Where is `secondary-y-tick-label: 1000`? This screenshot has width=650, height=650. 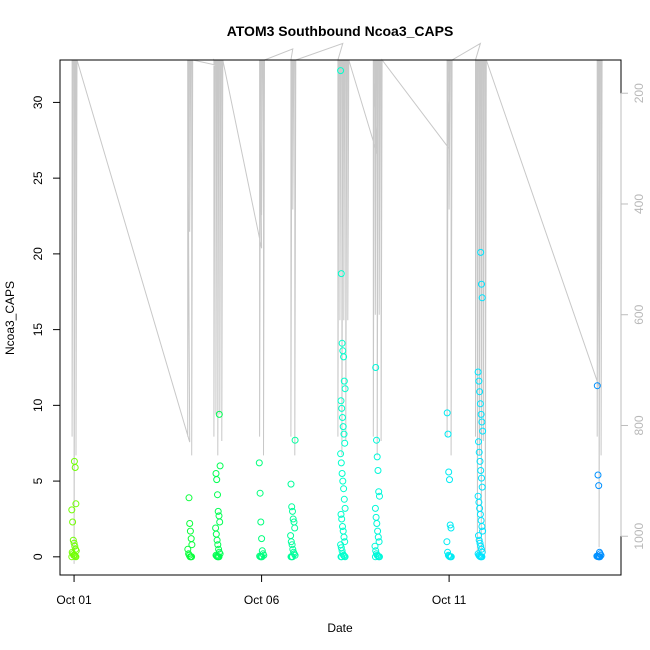 secondary-y-tick-label: 1000 is located at coordinates (639, 536).